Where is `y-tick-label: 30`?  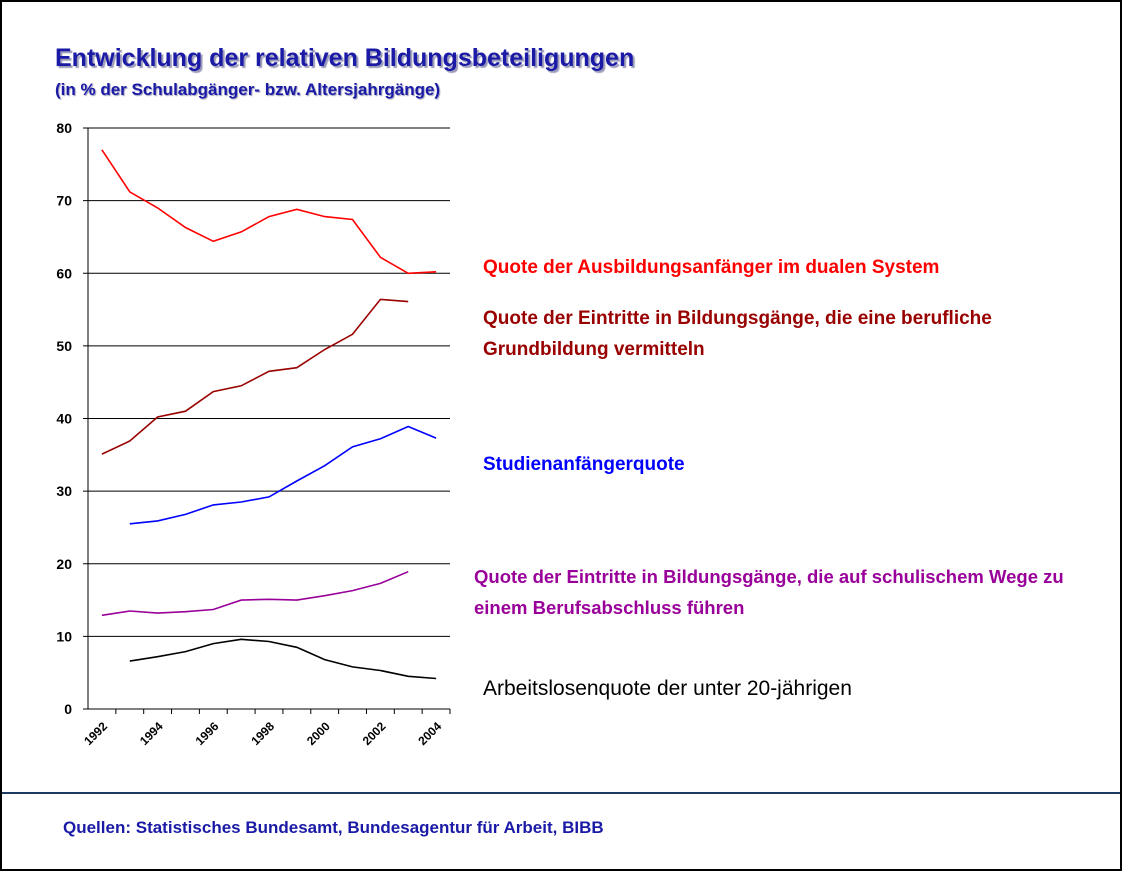
y-tick-label: 30 is located at coordinates (64, 491).